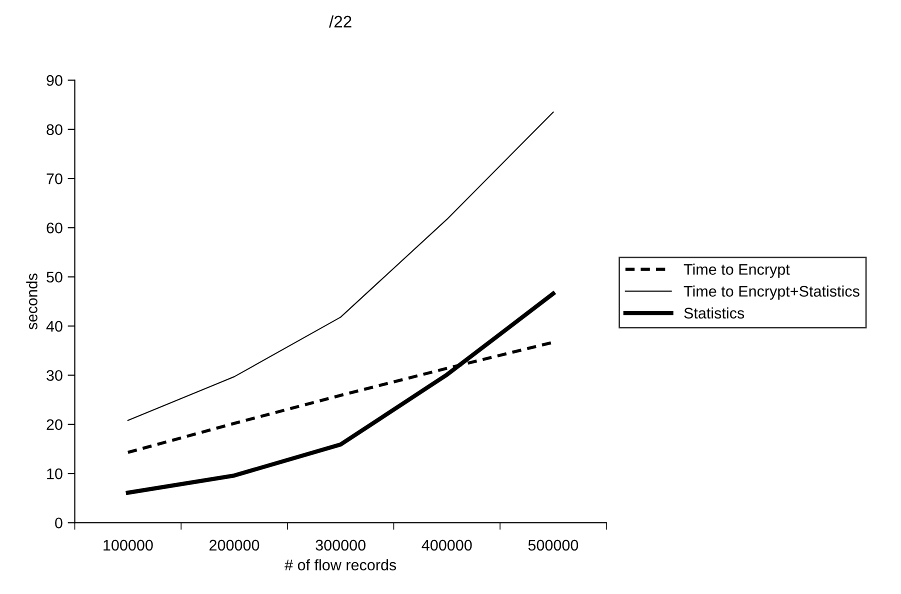 Image resolution: width=901 pixels, height=594 pixels. What do you see at coordinates (54, 375) in the screenshot?
I see `y-tick-label: 30` at bounding box center [54, 375].